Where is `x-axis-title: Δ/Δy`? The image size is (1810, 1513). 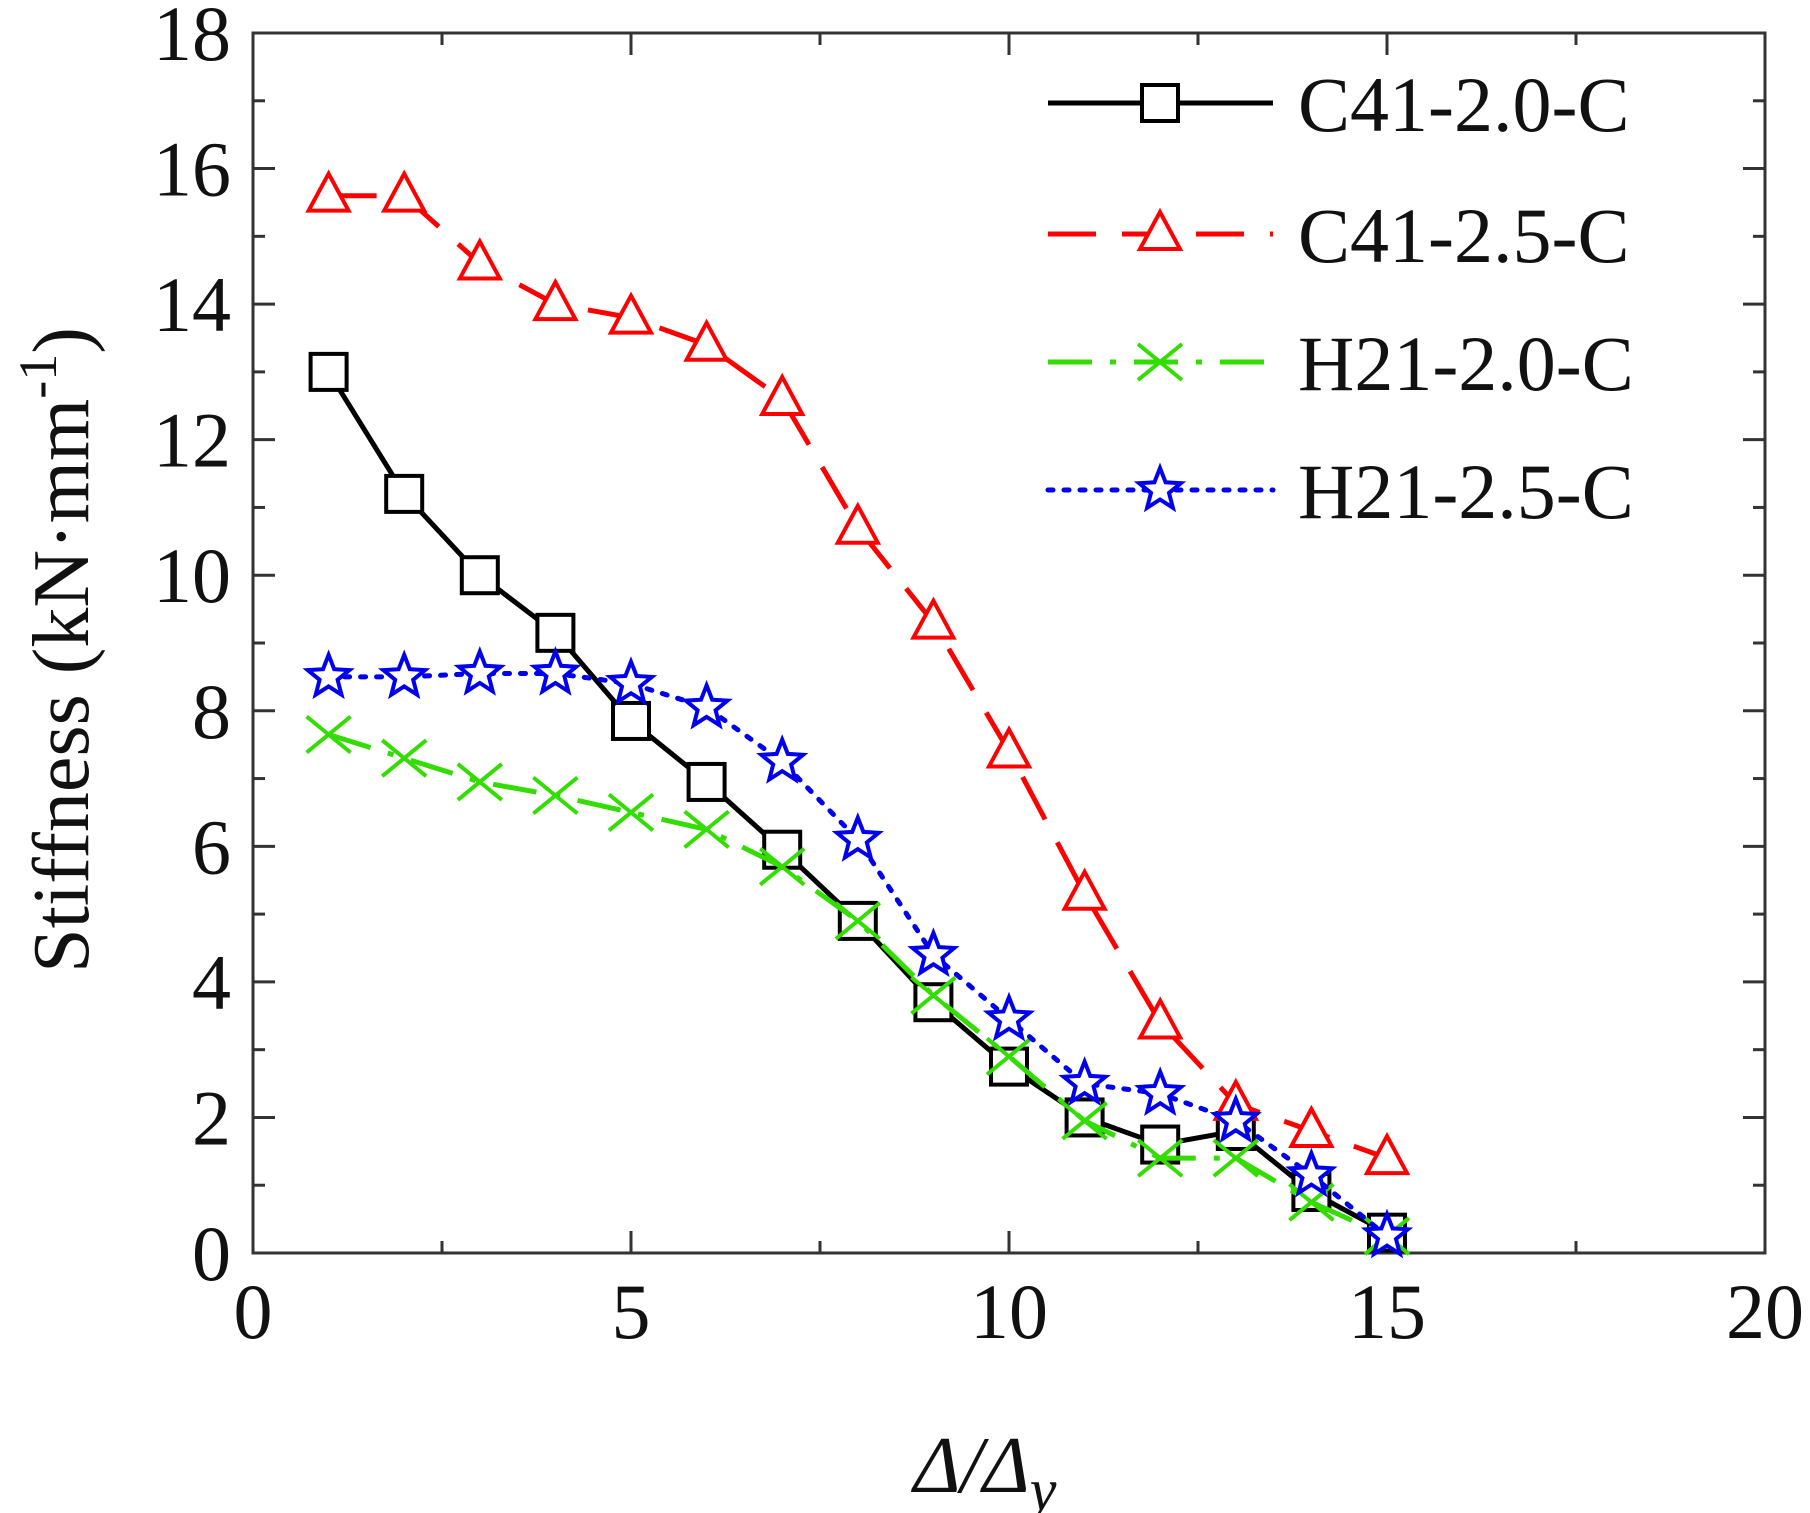 x-axis-title: Δ/Δy is located at coordinates (984, 1467).